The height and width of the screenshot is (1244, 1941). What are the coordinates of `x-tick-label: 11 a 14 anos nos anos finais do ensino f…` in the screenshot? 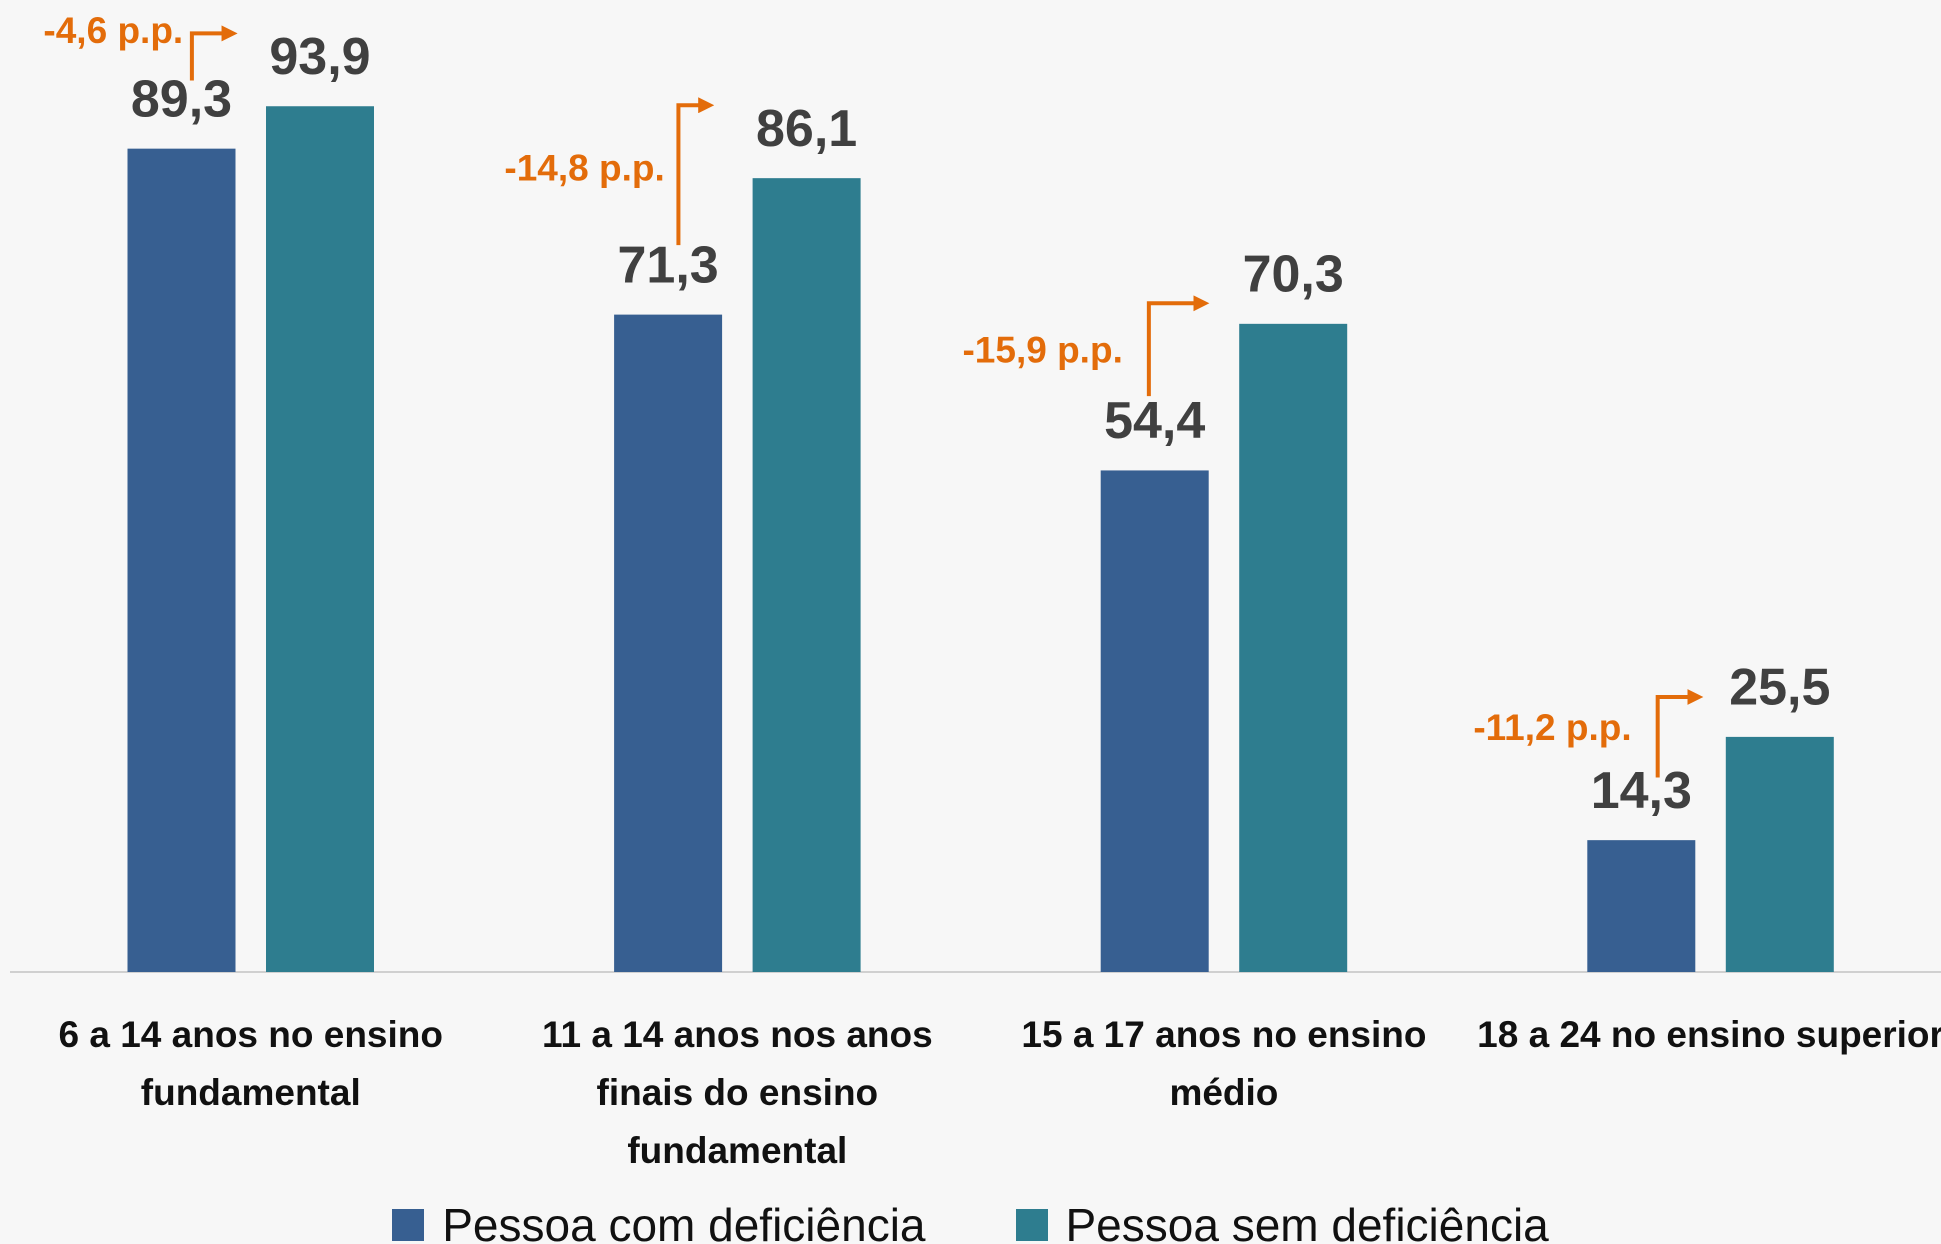 It's located at (737, 1092).